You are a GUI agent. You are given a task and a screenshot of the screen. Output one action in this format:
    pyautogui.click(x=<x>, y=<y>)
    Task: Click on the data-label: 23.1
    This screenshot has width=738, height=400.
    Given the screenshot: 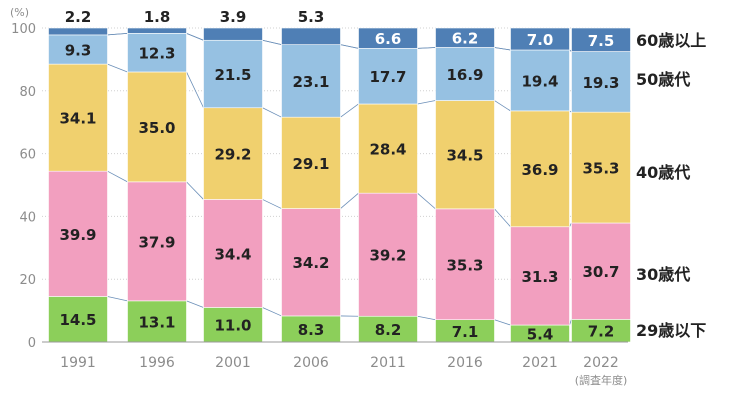 What is the action you would take?
    pyautogui.click(x=310, y=82)
    